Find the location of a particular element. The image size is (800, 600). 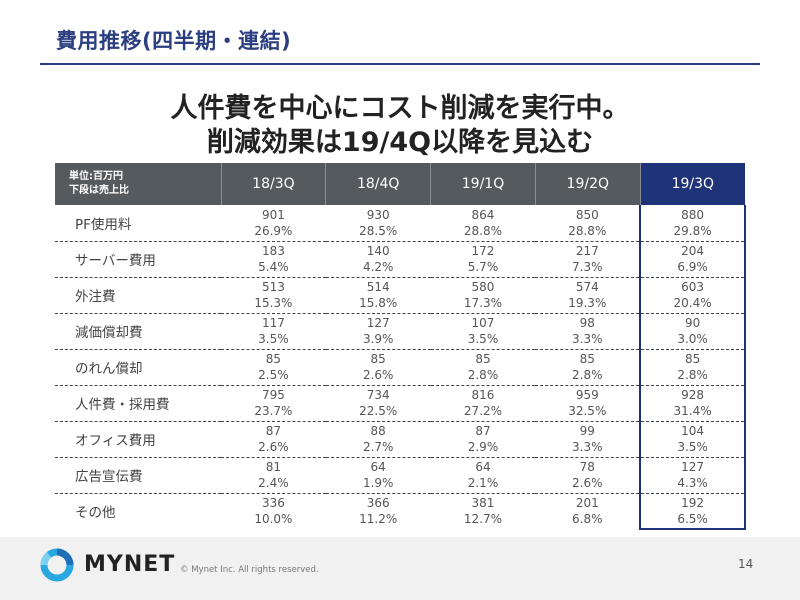

sales-ratio: 31.4% is located at coordinates (692, 411).